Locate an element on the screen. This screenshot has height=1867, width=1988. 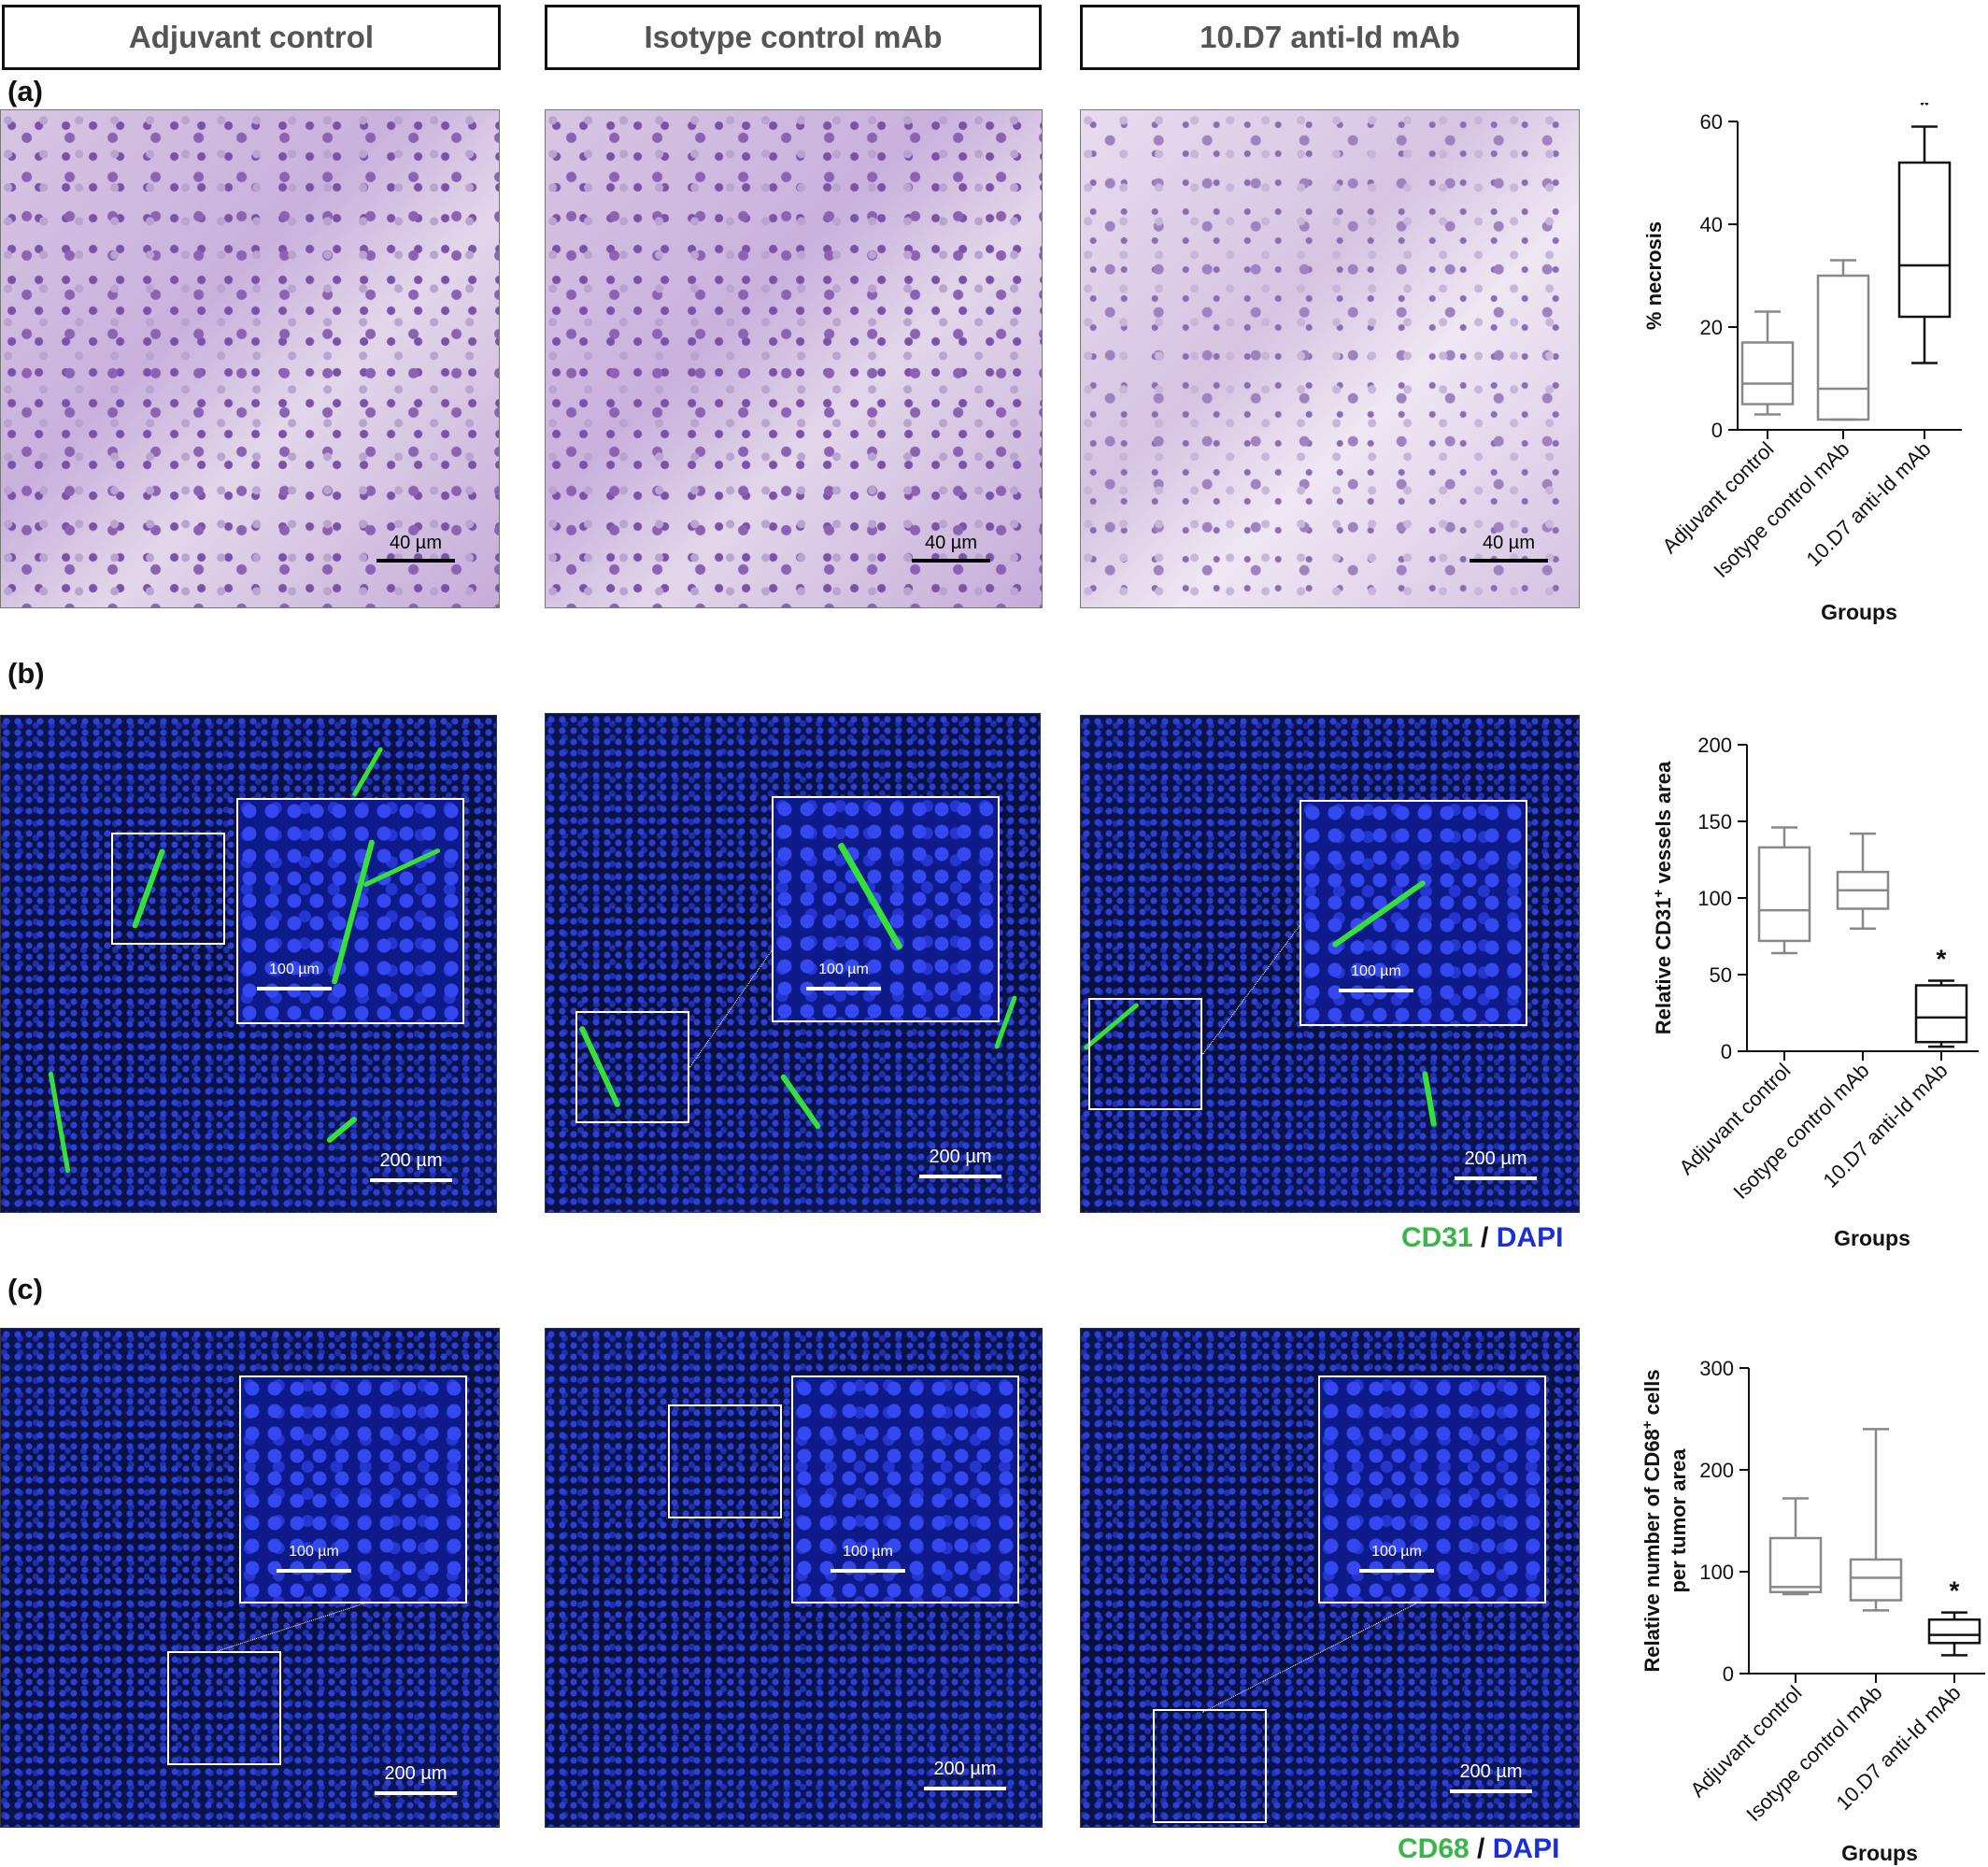
legend-cd31-dapi: CD31 / DAPI is located at coordinates (1482, 1238).